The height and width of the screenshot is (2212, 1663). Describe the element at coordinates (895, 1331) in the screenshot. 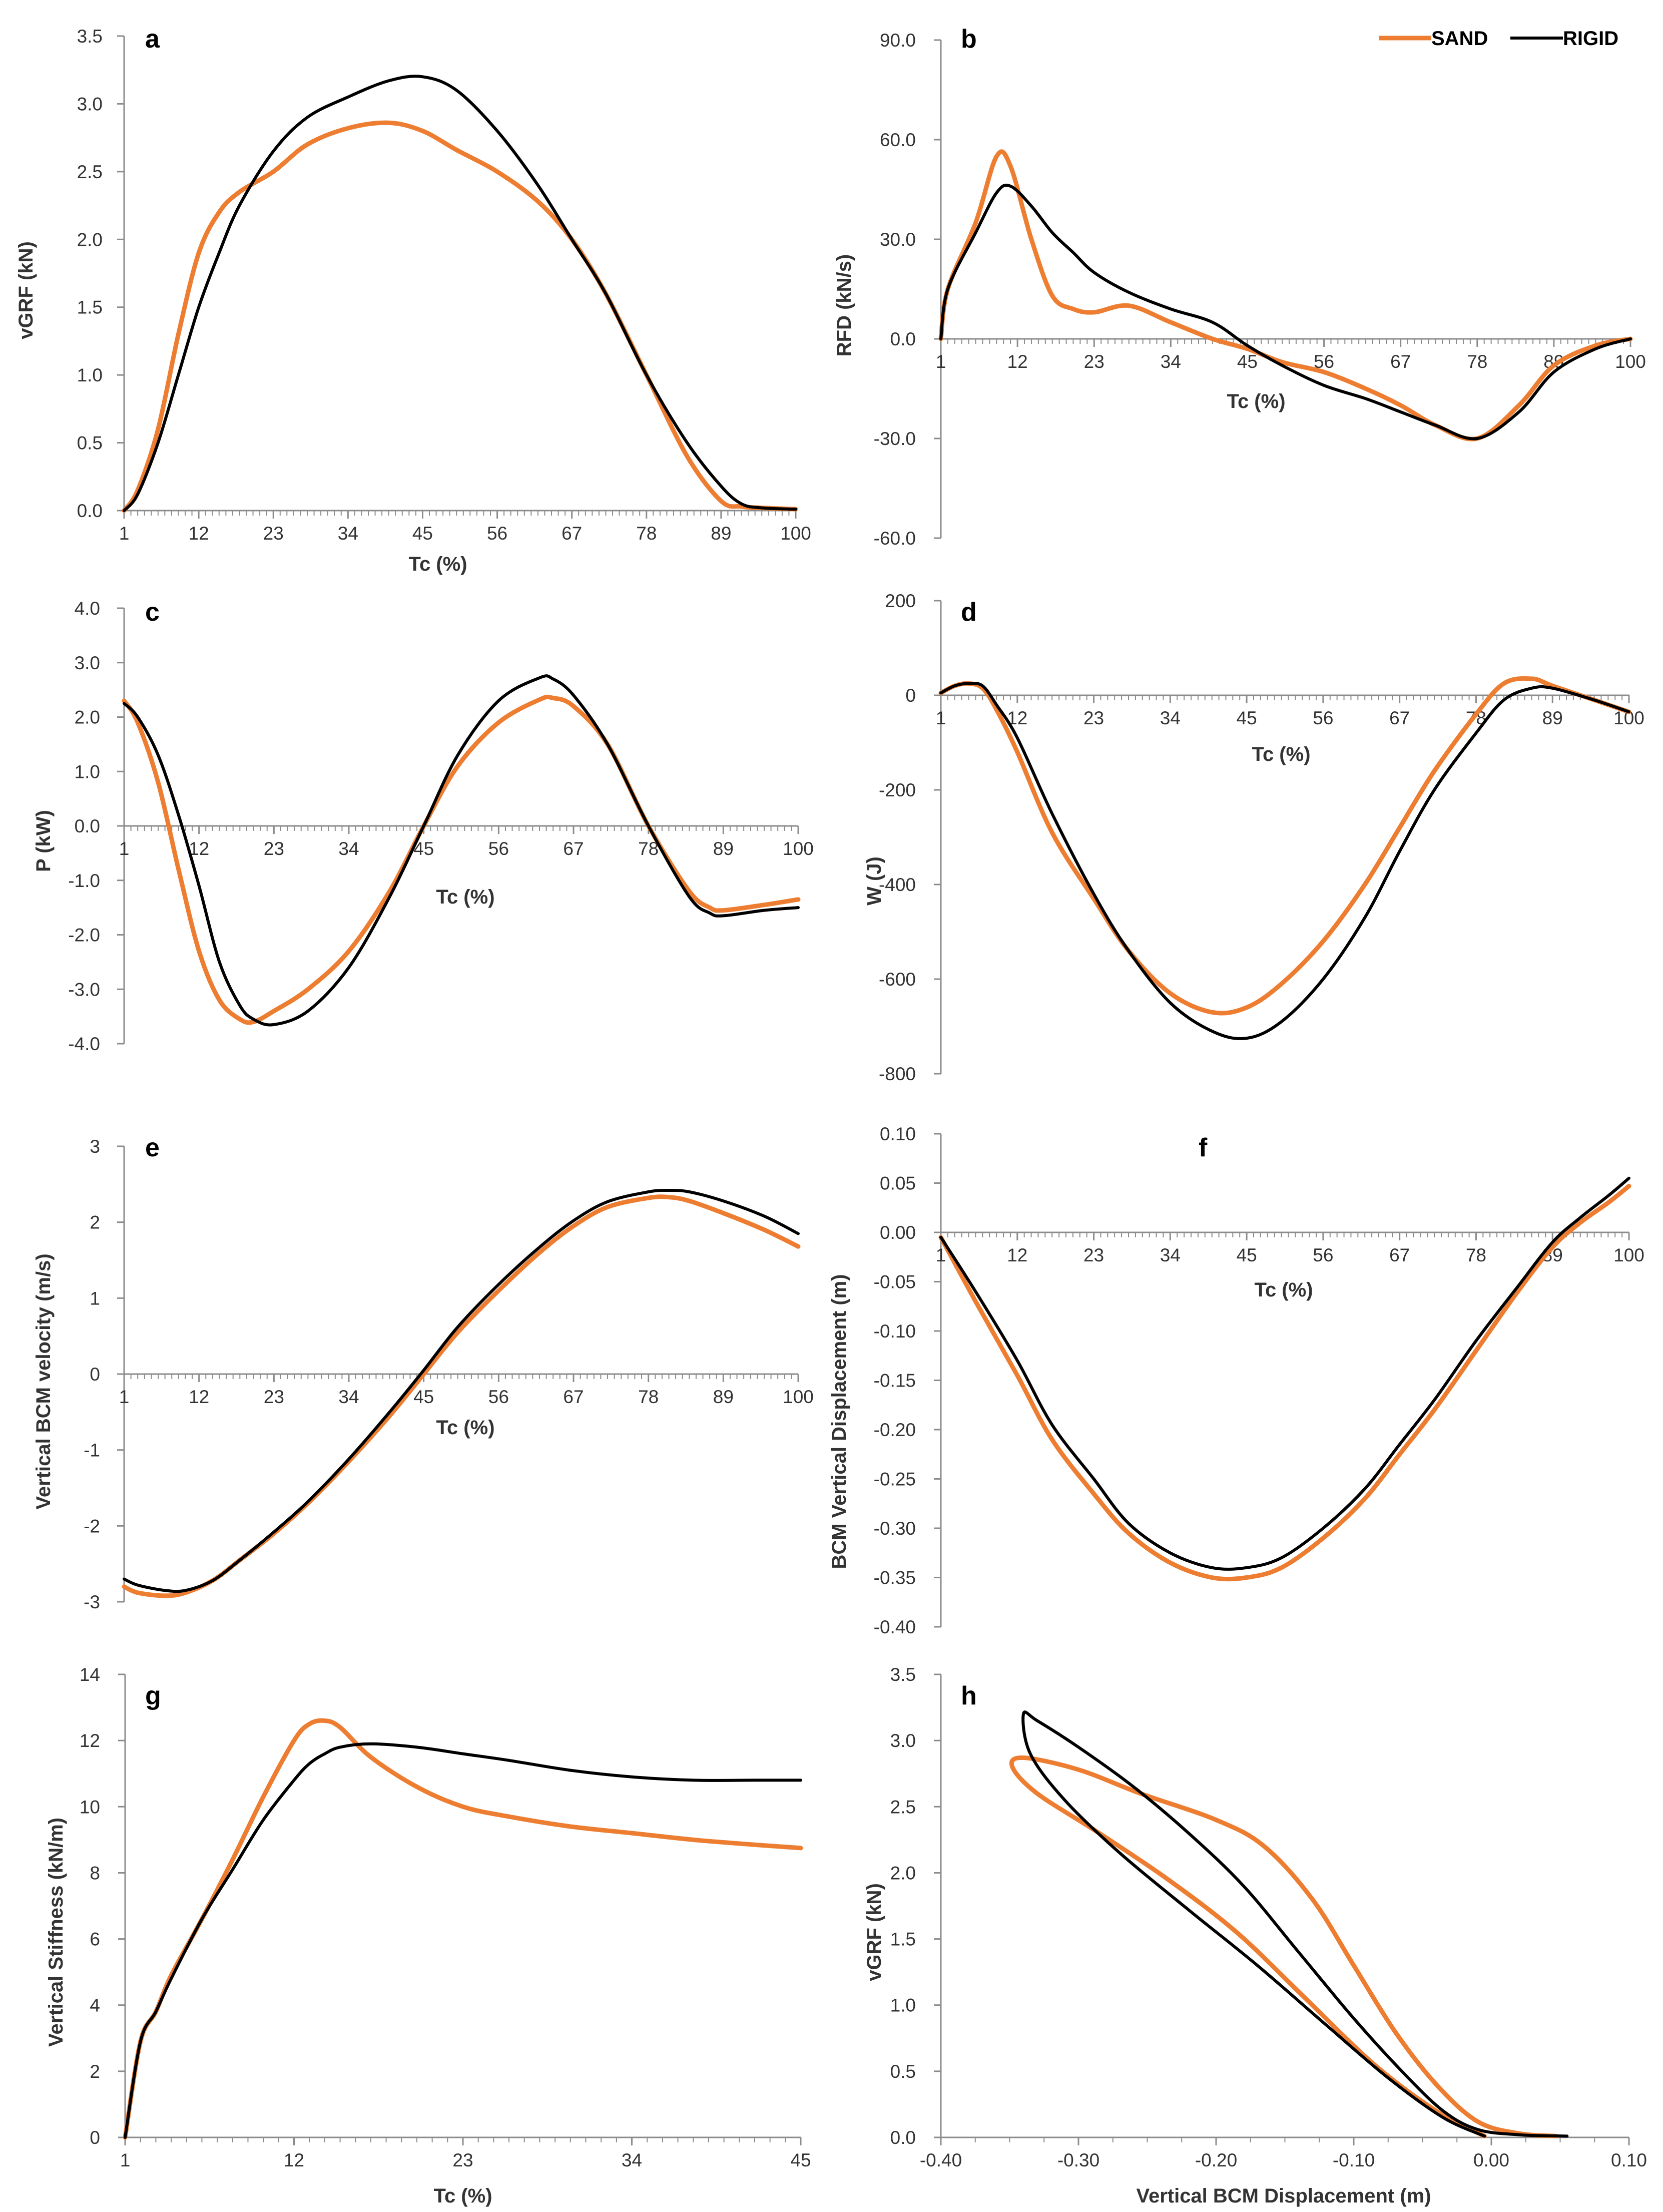

I see `y-tick-label: -0.10` at that location.